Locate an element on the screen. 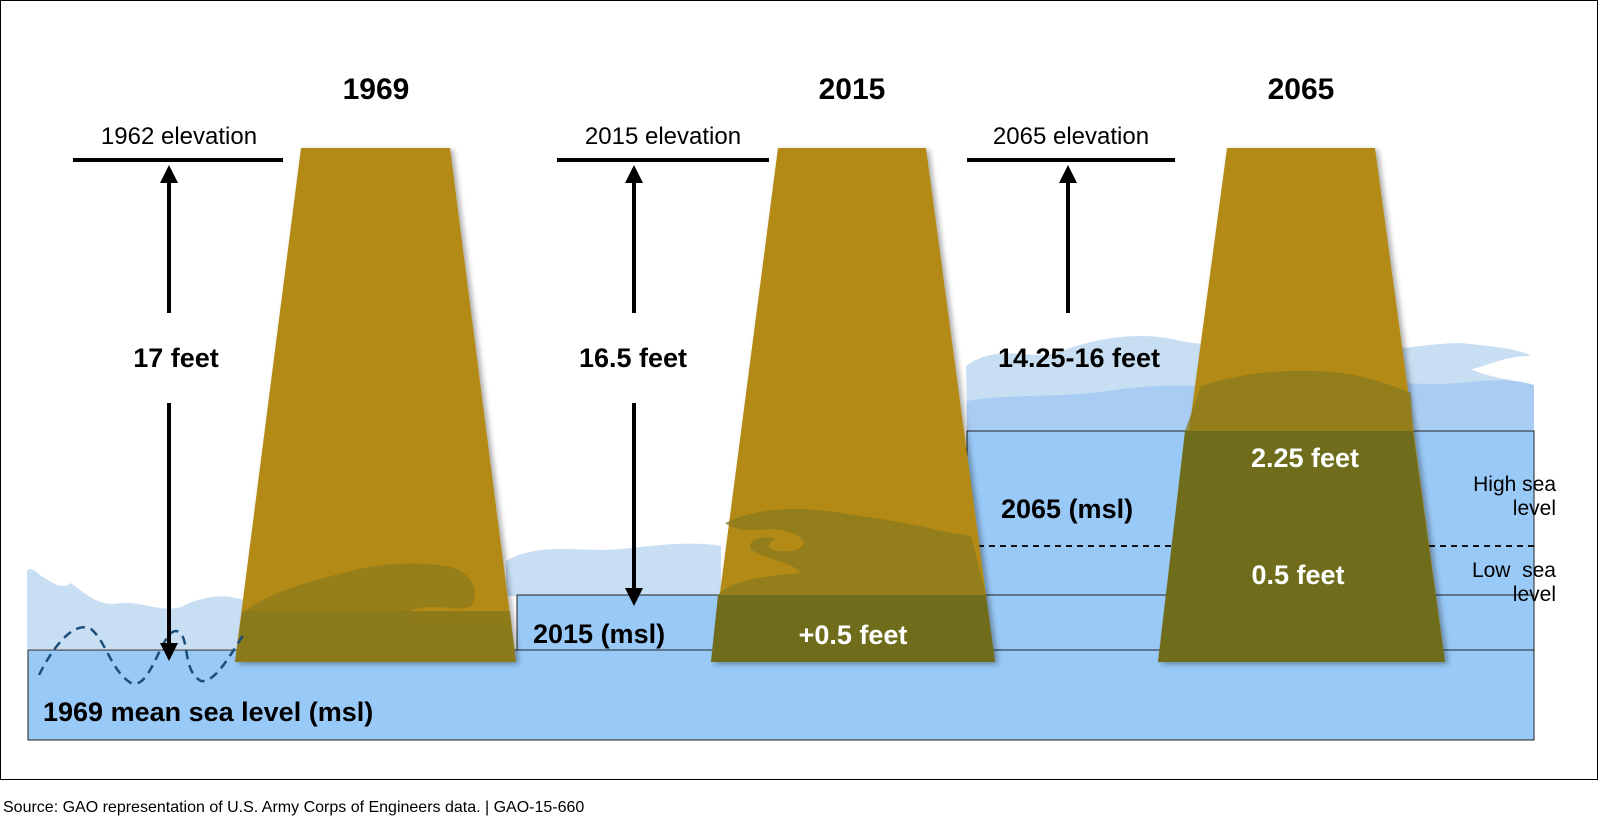 Image resolution: width=1600 pixels, height=821 pixels. levee-2065-submerged is located at coordinates (1301, 546).